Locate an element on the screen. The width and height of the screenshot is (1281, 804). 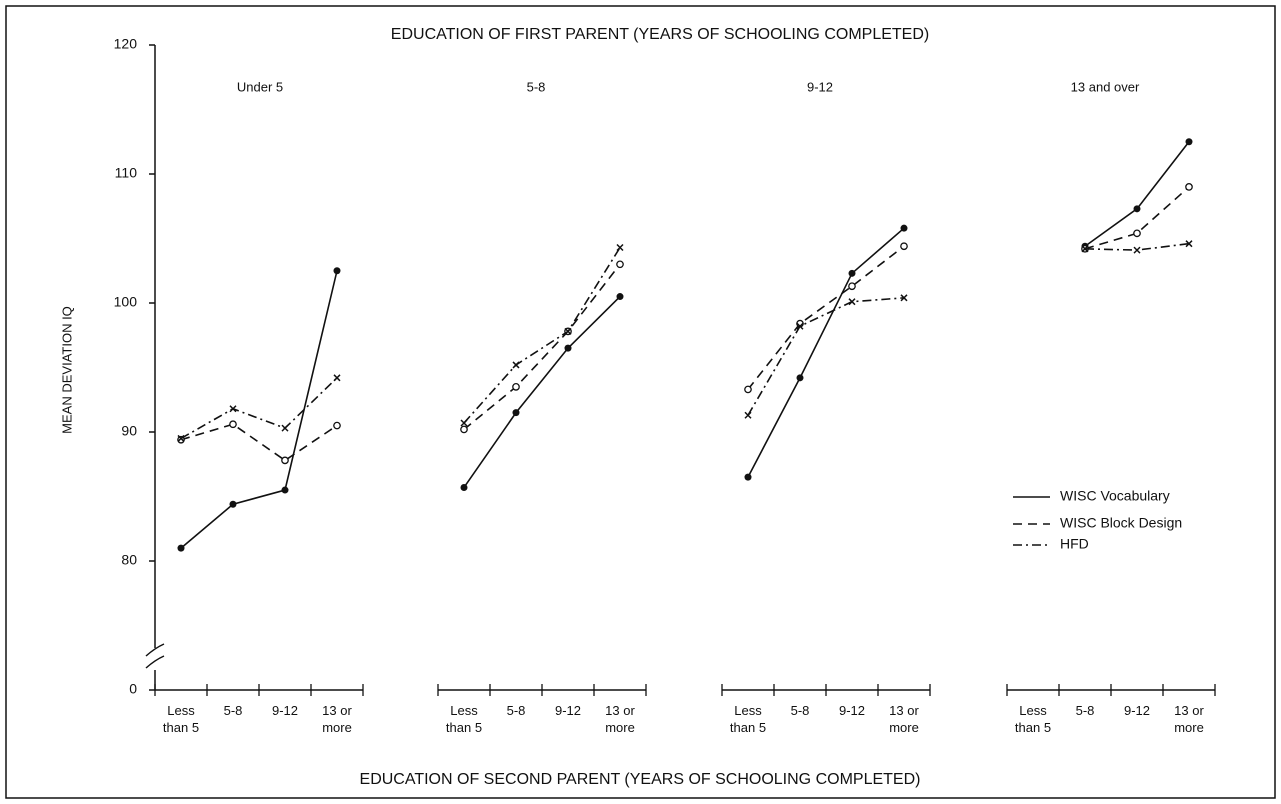
panel-title: 9-12 is located at coordinates (820, 86).